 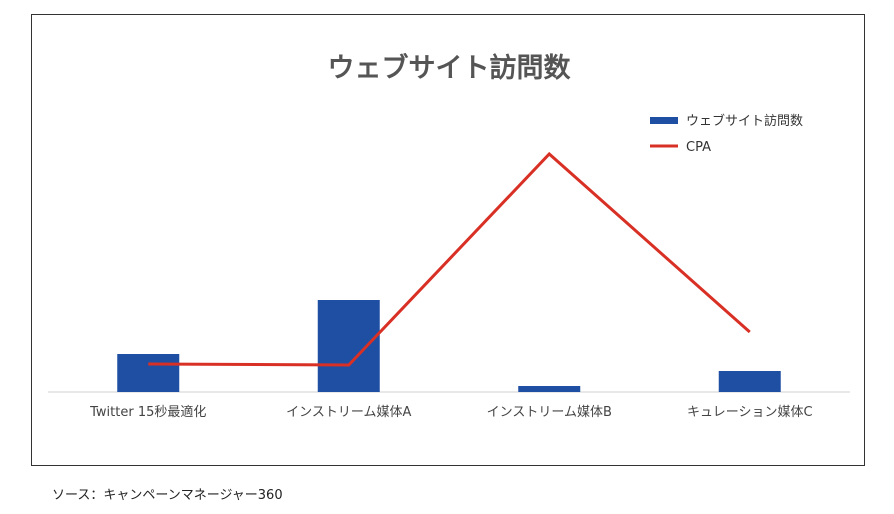 What do you see at coordinates (549, 412) in the screenshot?
I see `x-tick-label-2: インストリーム媒体B` at bounding box center [549, 412].